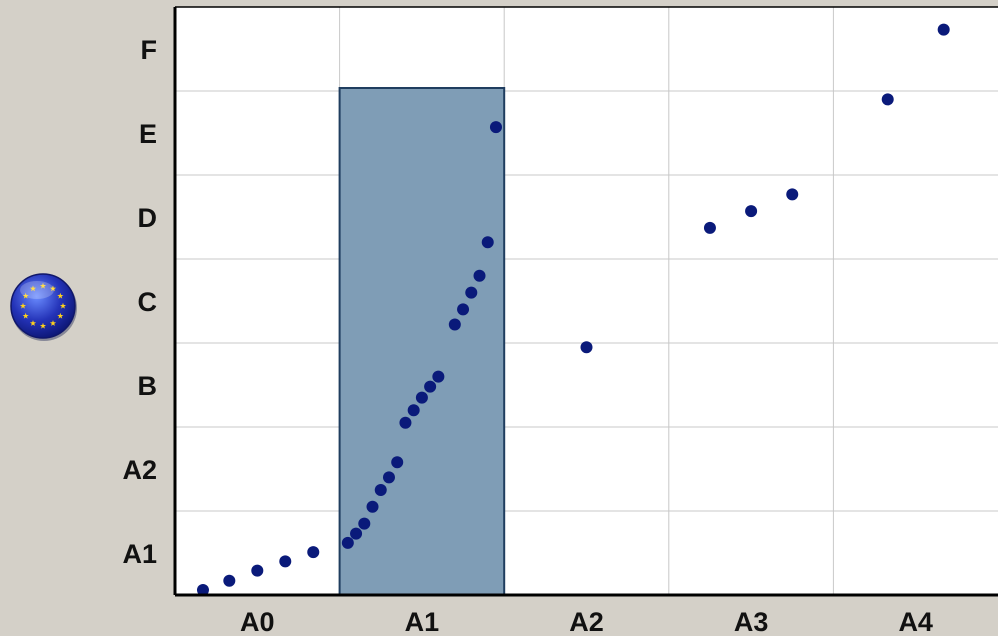  I want to click on x-tick-labels: A0 A1 A2 A3 A4, so click(586, 621).